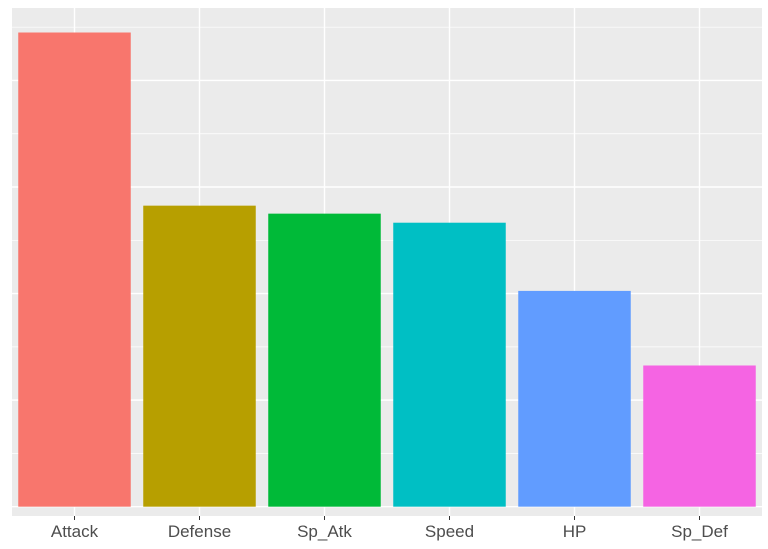 Image resolution: width=768 pixels, height=549 pixels. Describe the element at coordinates (449, 364) in the screenshot. I see `bar-speed` at that location.